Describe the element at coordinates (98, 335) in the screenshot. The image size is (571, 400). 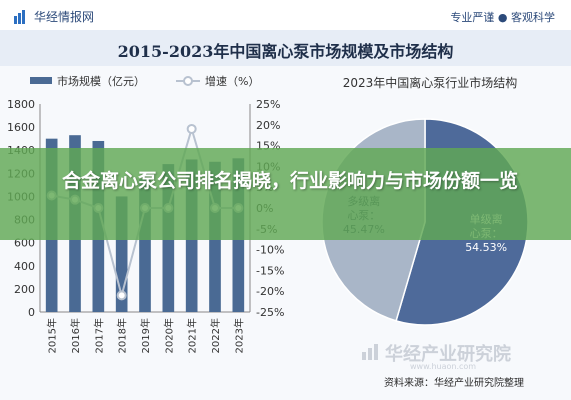
I see `x-tick-label: 2017年` at that location.